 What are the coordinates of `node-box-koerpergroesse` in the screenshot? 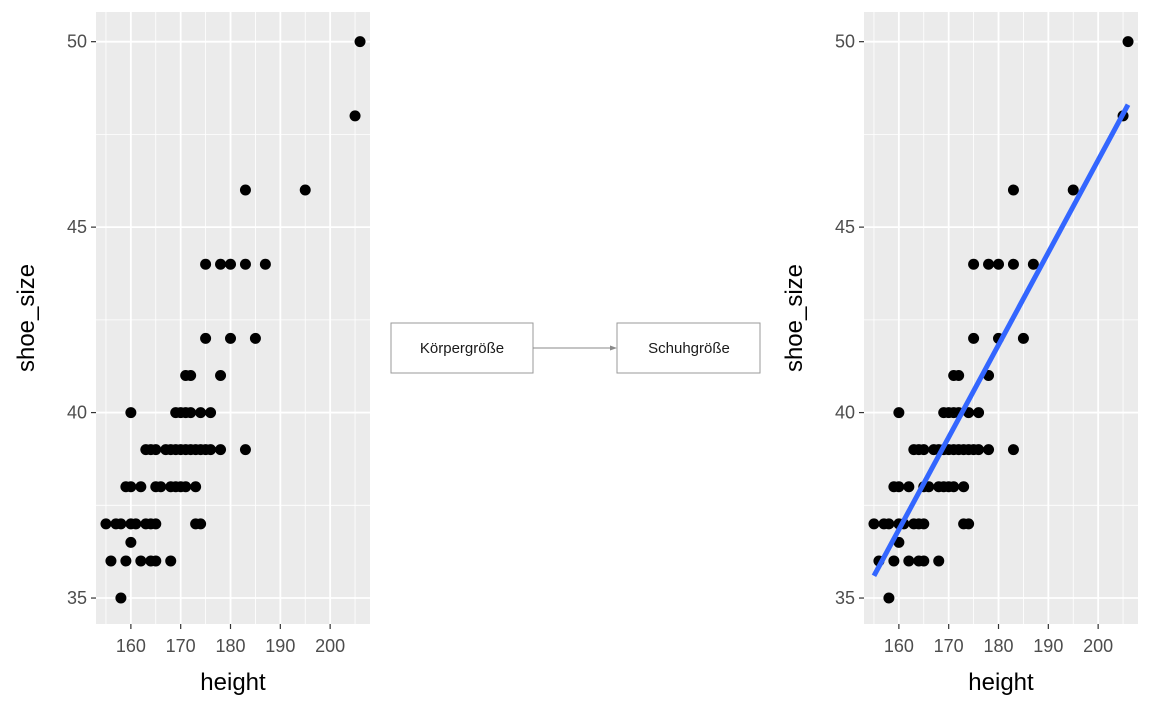 It's located at (462, 348).